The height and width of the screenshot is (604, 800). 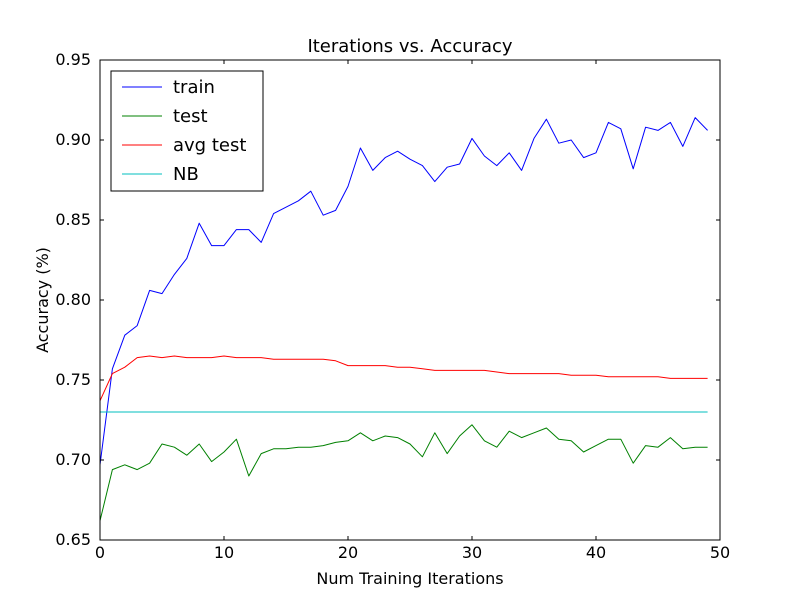 I want to click on x-axis-label: Num Training Iterations, so click(x=409, y=578).